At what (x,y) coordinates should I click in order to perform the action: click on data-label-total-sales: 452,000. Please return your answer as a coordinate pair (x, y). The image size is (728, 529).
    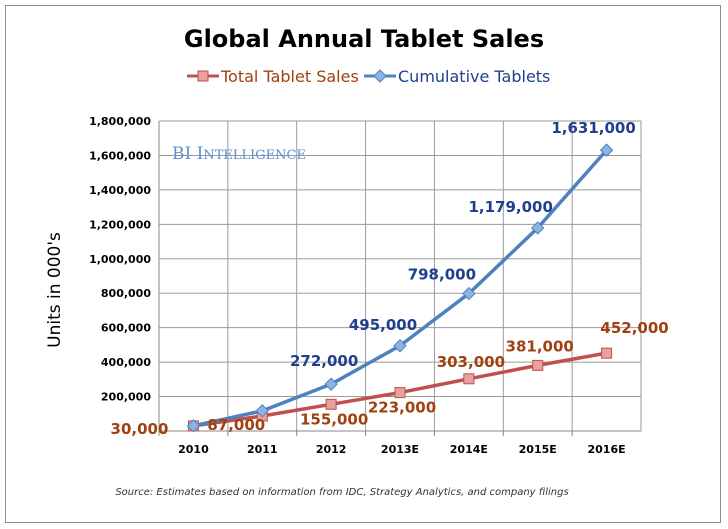
    Looking at the image, I should click on (634, 328).